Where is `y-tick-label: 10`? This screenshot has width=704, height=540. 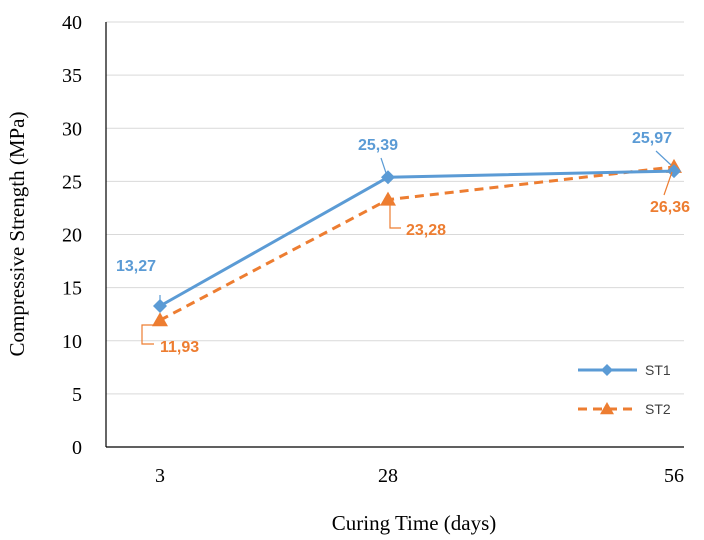 y-tick-label: 10 is located at coordinates (72, 342).